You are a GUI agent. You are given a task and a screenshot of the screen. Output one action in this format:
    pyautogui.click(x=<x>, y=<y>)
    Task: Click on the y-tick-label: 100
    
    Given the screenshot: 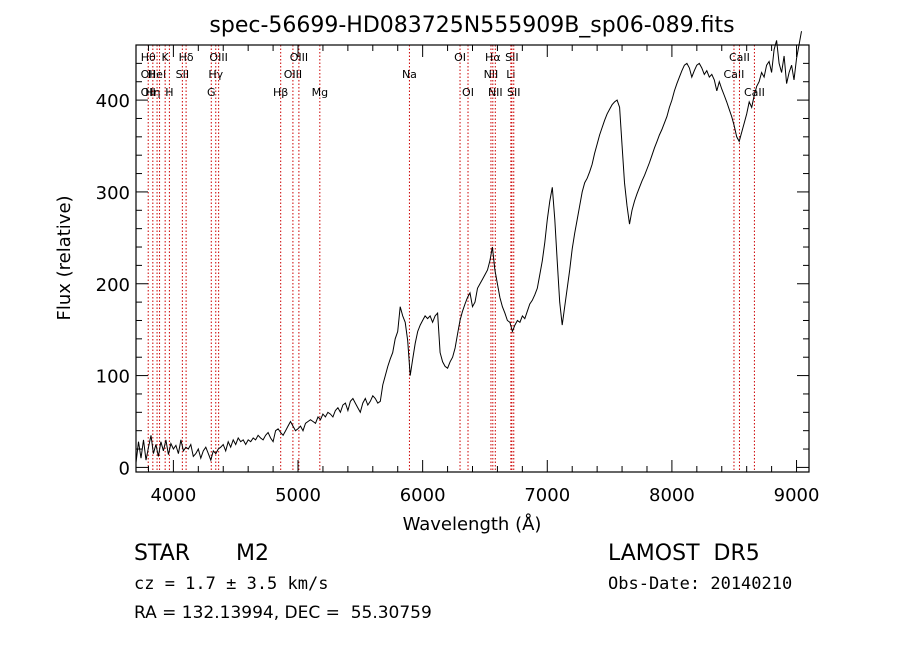 What is the action you would take?
    pyautogui.click(x=113, y=377)
    